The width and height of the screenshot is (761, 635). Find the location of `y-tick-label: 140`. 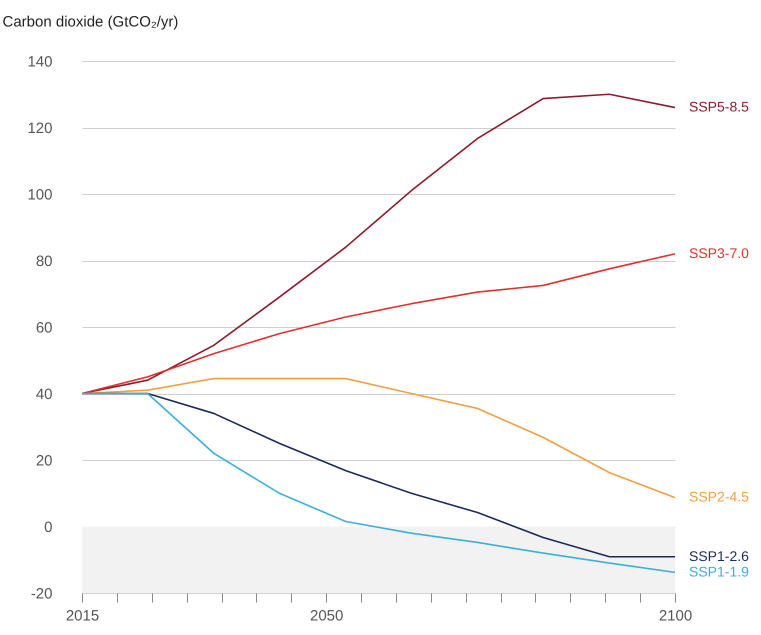

y-tick-label: 140 is located at coordinates (39, 62).